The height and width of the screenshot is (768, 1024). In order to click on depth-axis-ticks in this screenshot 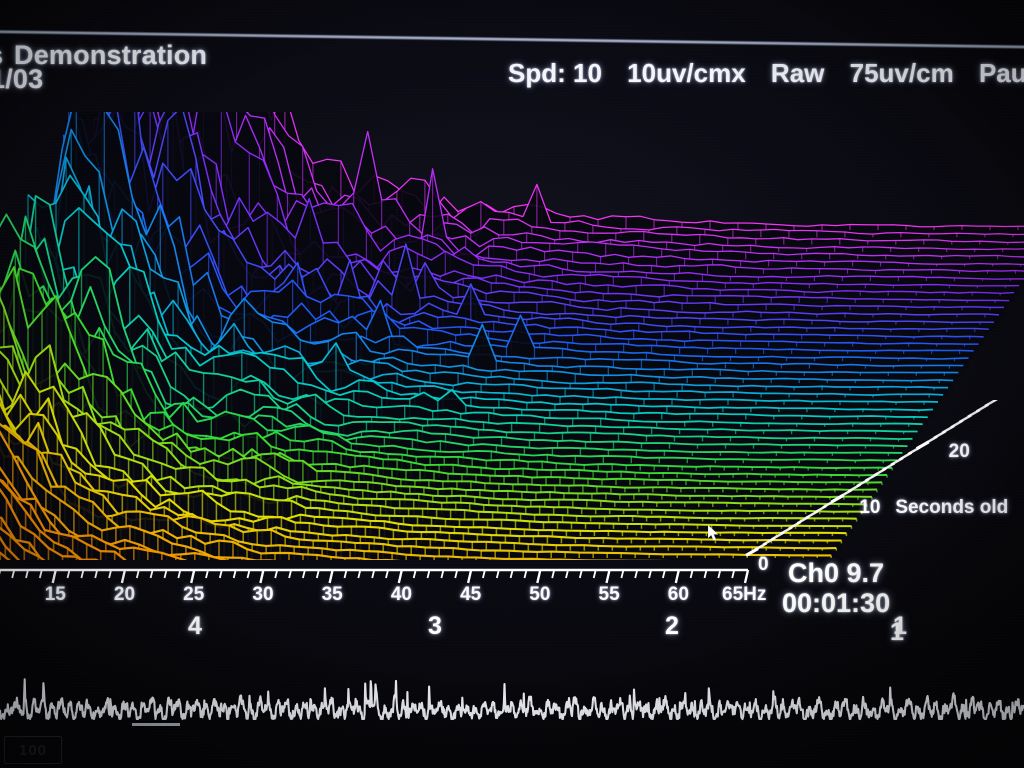, I will do `click(880, 472)`.